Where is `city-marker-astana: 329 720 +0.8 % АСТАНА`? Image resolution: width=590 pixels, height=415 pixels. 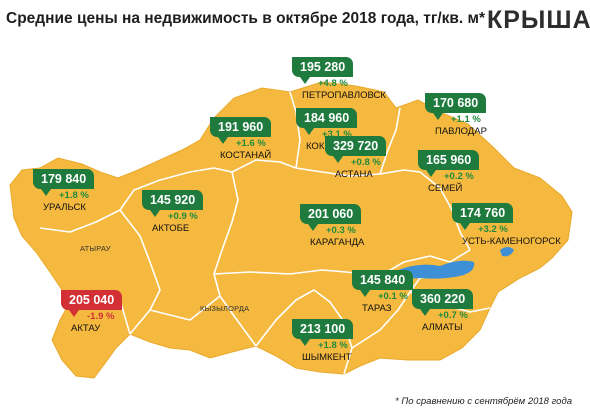 city-marker-astana: 329 720 +0.8 % АСТАНА is located at coordinates (356, 158).